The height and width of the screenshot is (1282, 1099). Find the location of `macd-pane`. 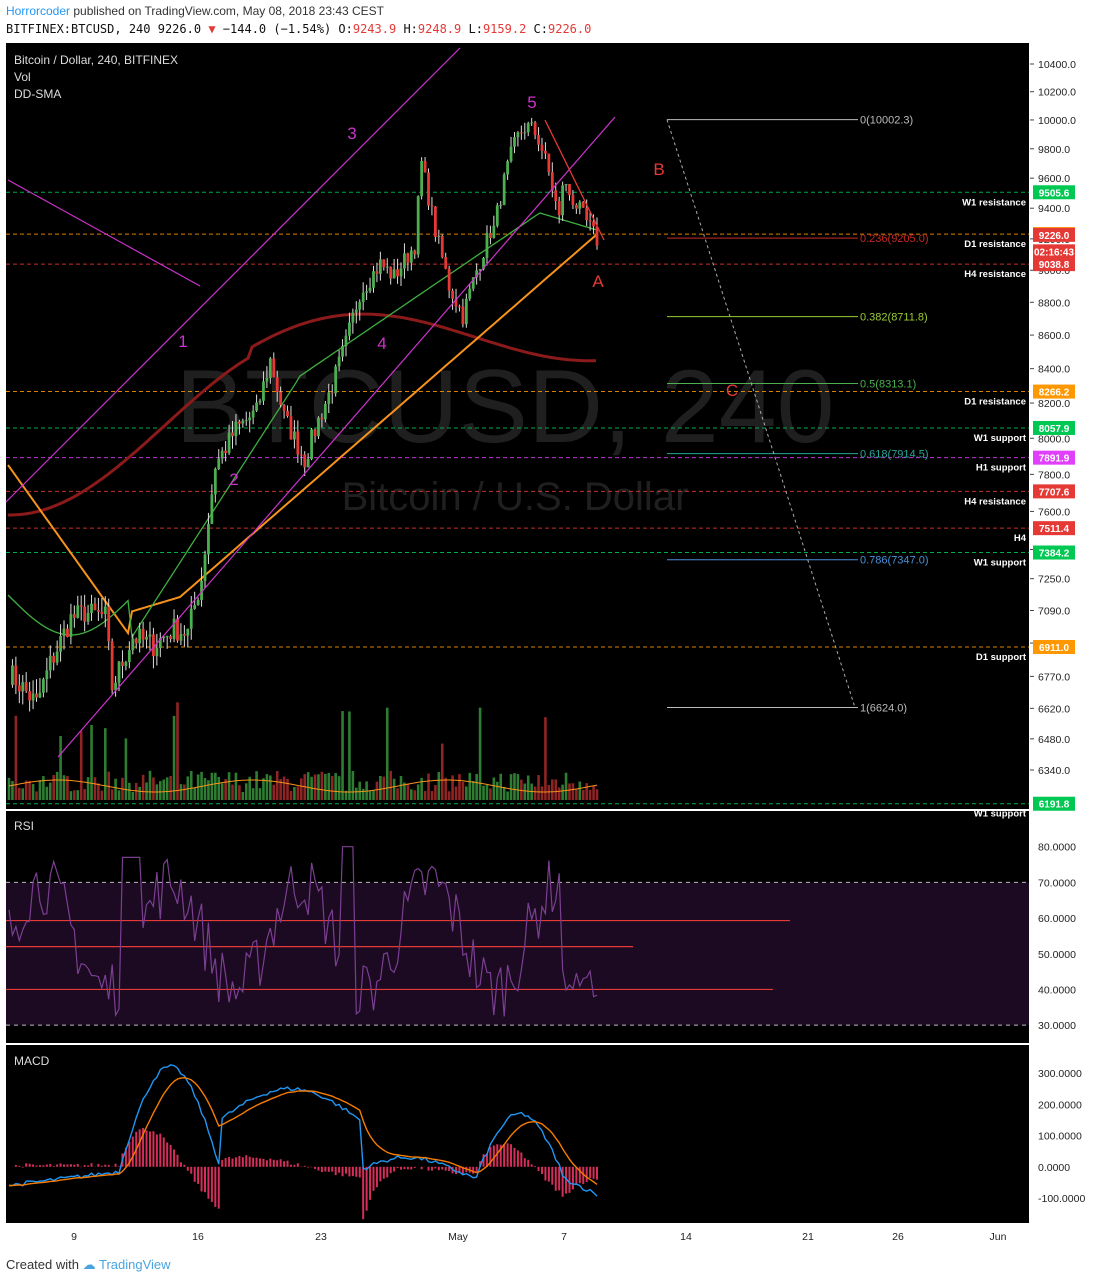

macd-pane is located at coordinates (303, 1142).